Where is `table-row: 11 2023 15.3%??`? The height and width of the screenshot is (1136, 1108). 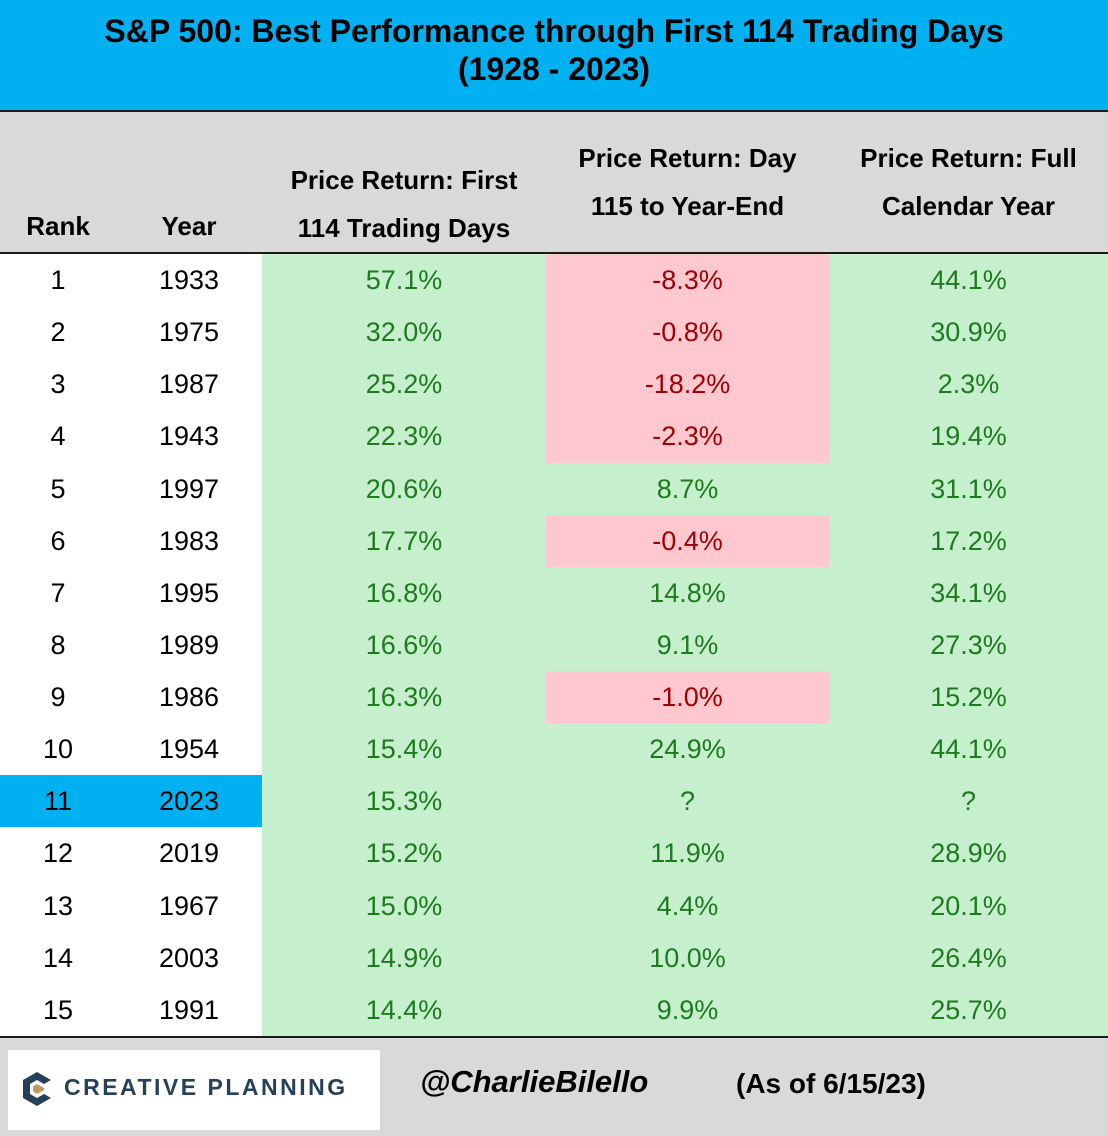 table-row: 11 2023 15.3%?? is located at coordinates (554, 801).